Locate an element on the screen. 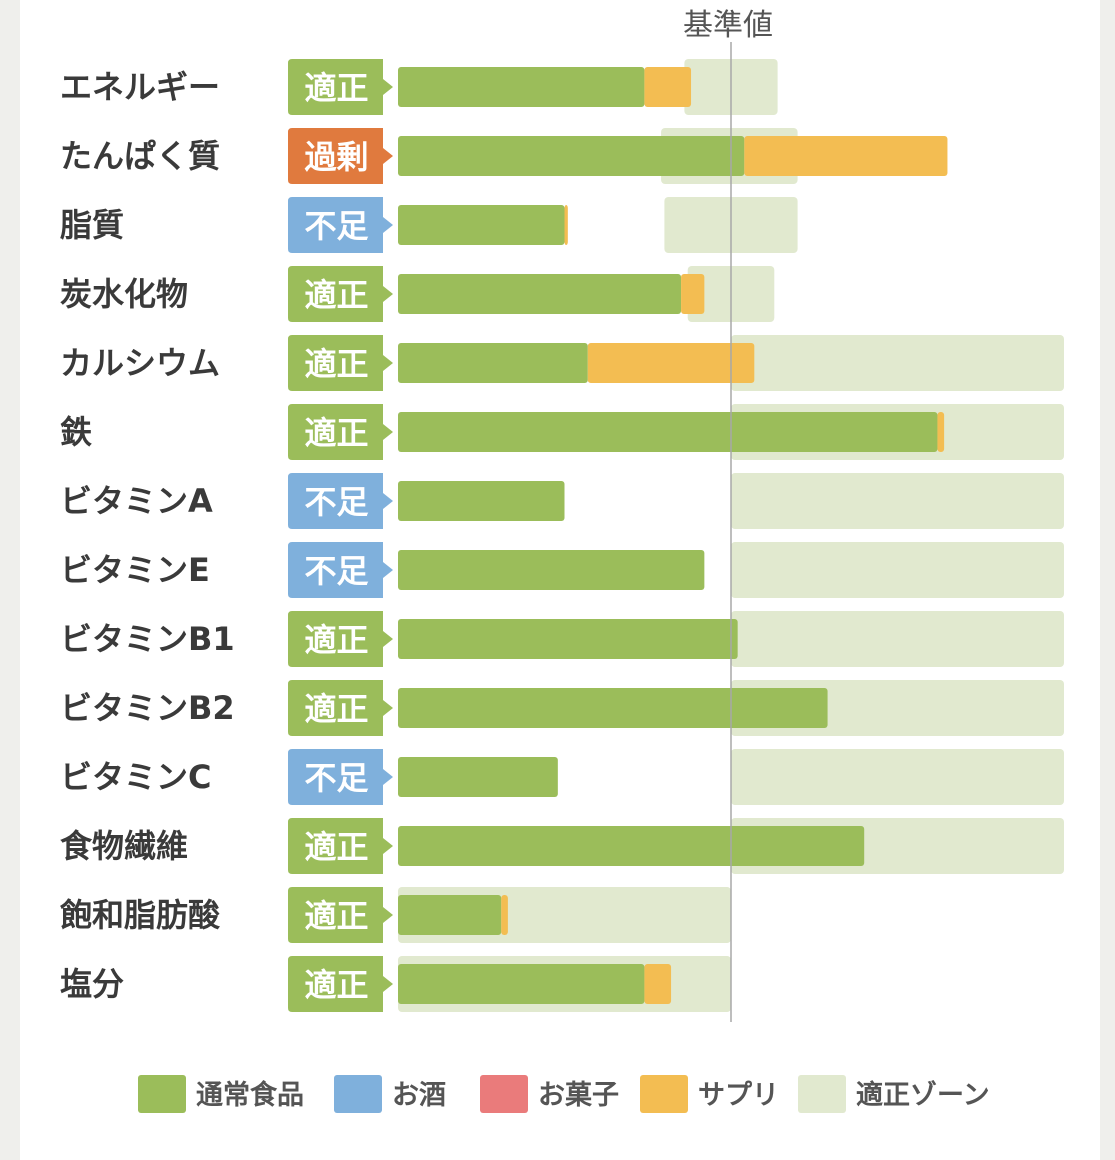 The image size is (1115, 1160). status-badge-3: 適正 is located at coordinates (340, 294).